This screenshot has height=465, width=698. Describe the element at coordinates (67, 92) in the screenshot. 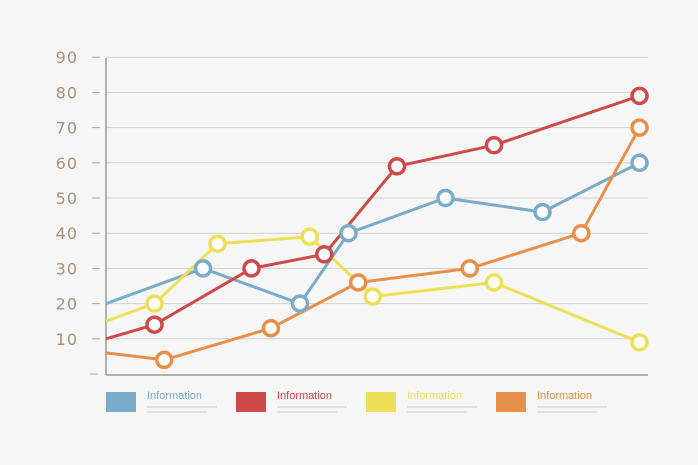

I see `y-tick-label: 80` at that location.